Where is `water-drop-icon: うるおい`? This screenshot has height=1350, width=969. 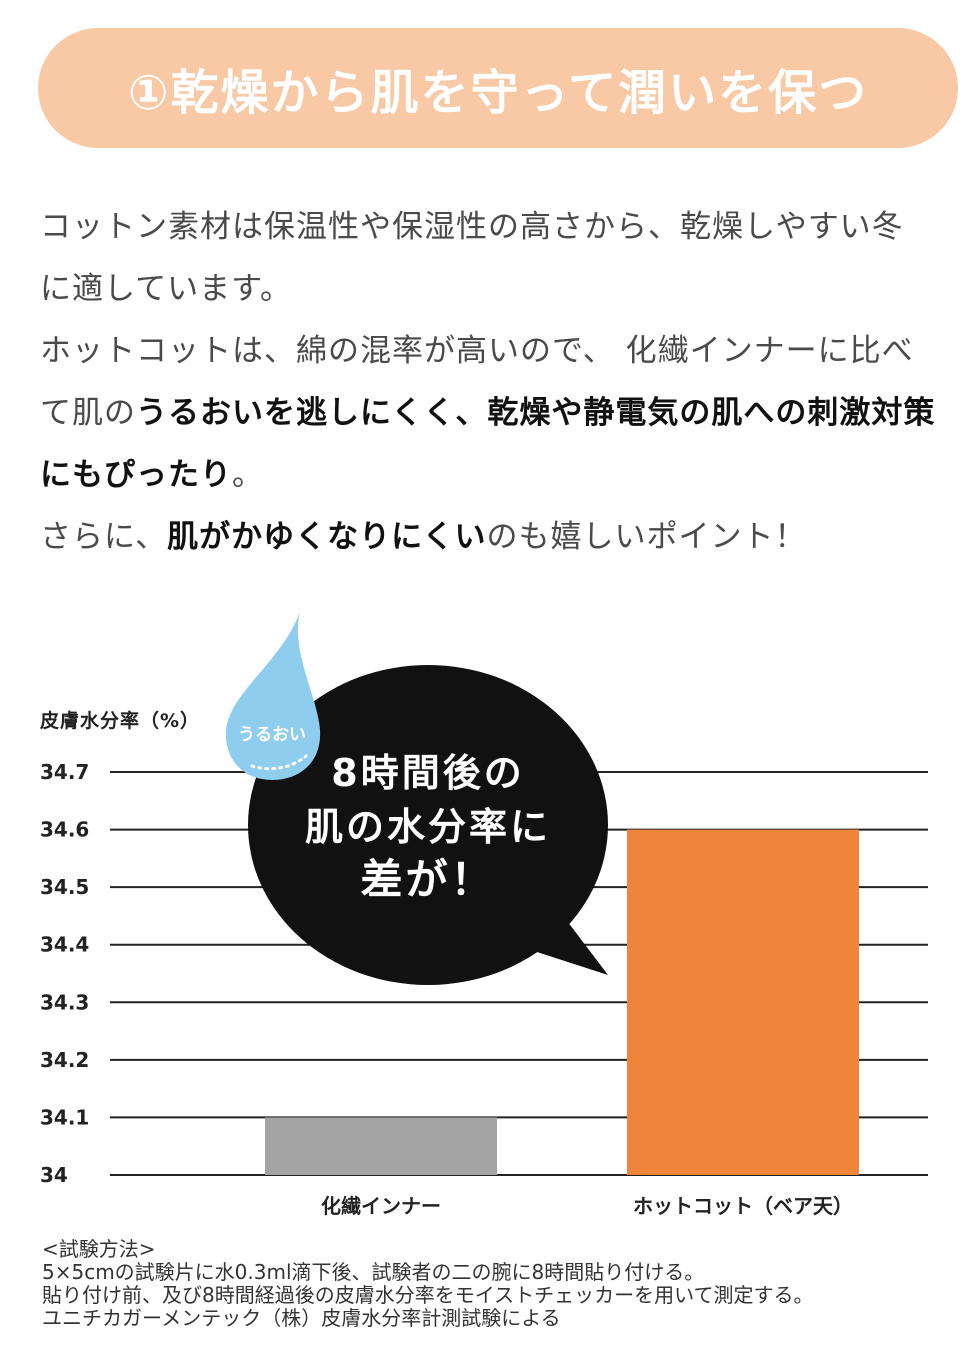 water-drop-icon: うるおい is located at coordinates (273, 696).